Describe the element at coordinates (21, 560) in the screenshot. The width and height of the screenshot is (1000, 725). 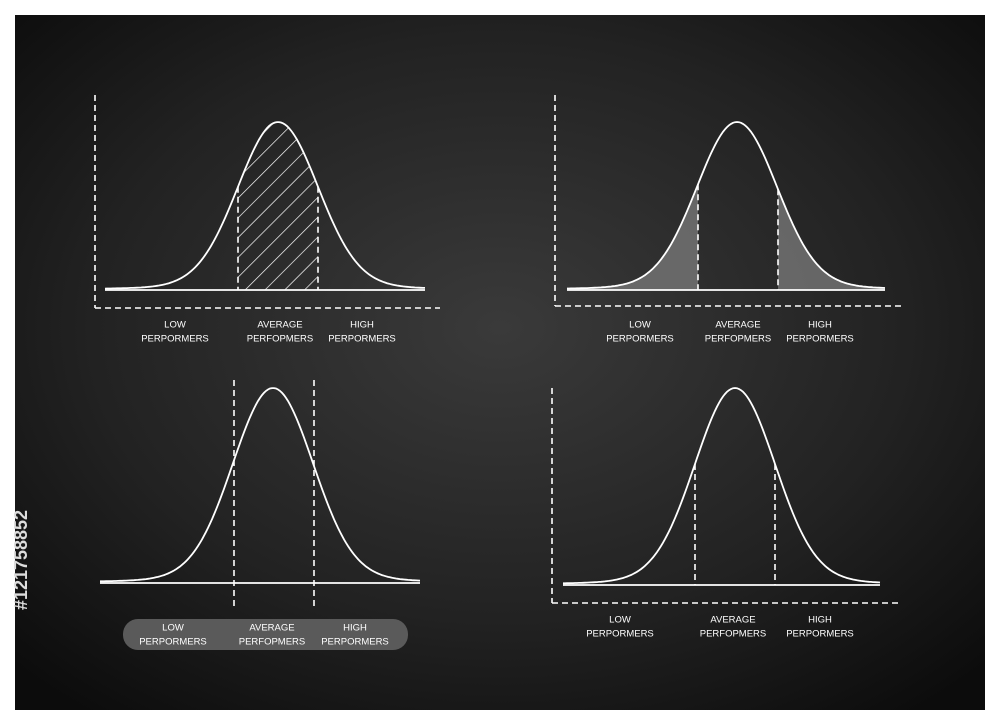
I see `stock-id: #121758852` at that location.